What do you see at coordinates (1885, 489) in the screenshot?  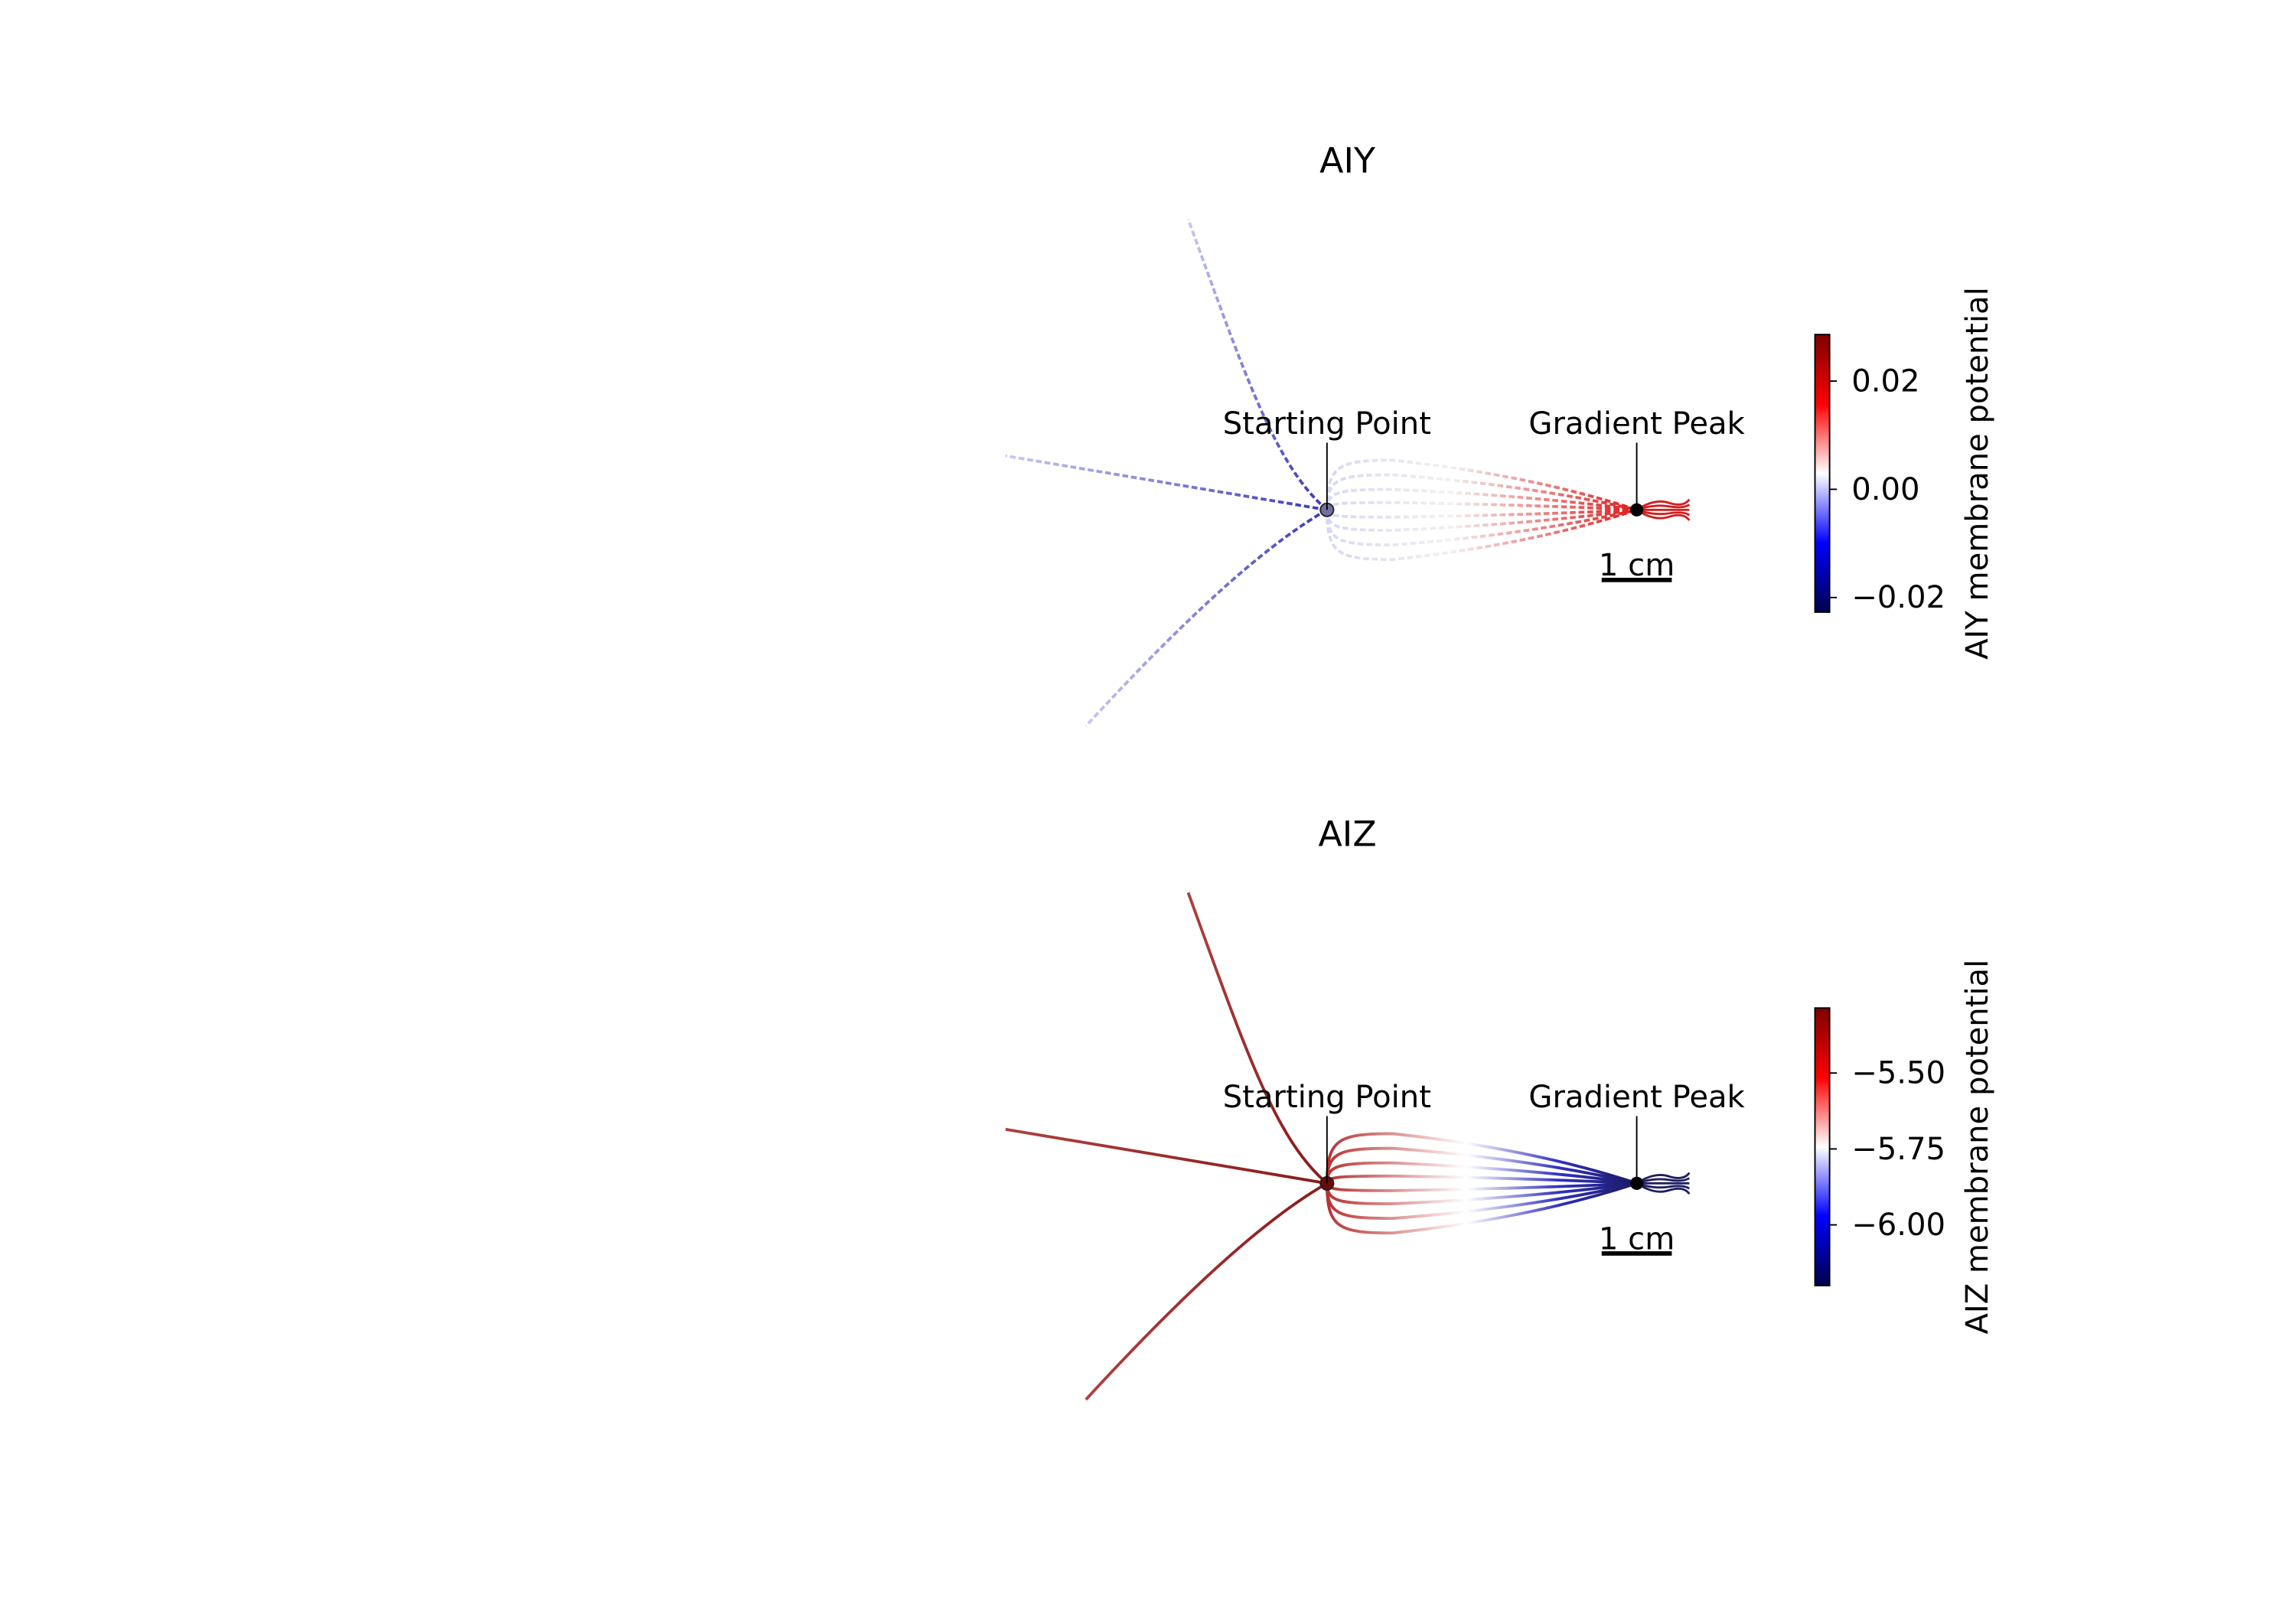 I see `colorbar-tick-label: 0.00` at bounding box center [1885, 489].